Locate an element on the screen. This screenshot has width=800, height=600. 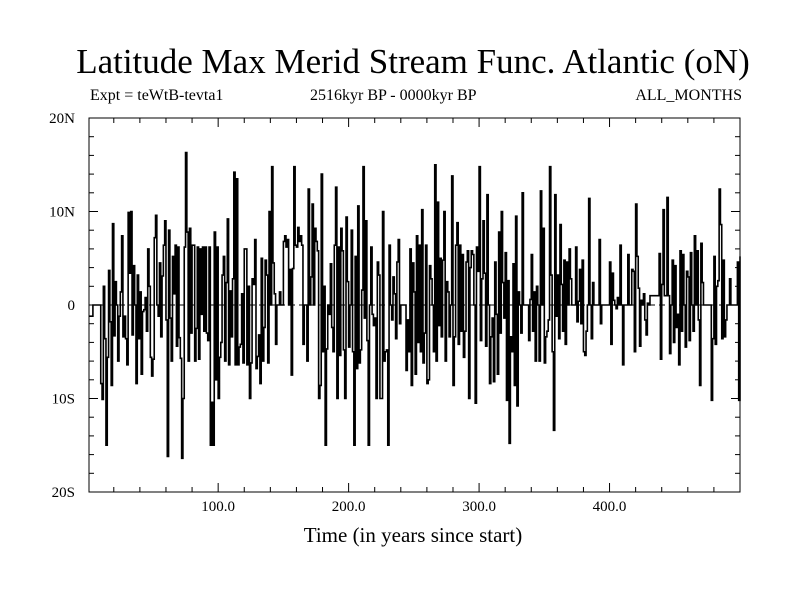
x-tick-label: 100.0 is located at coordinates (218, 507).